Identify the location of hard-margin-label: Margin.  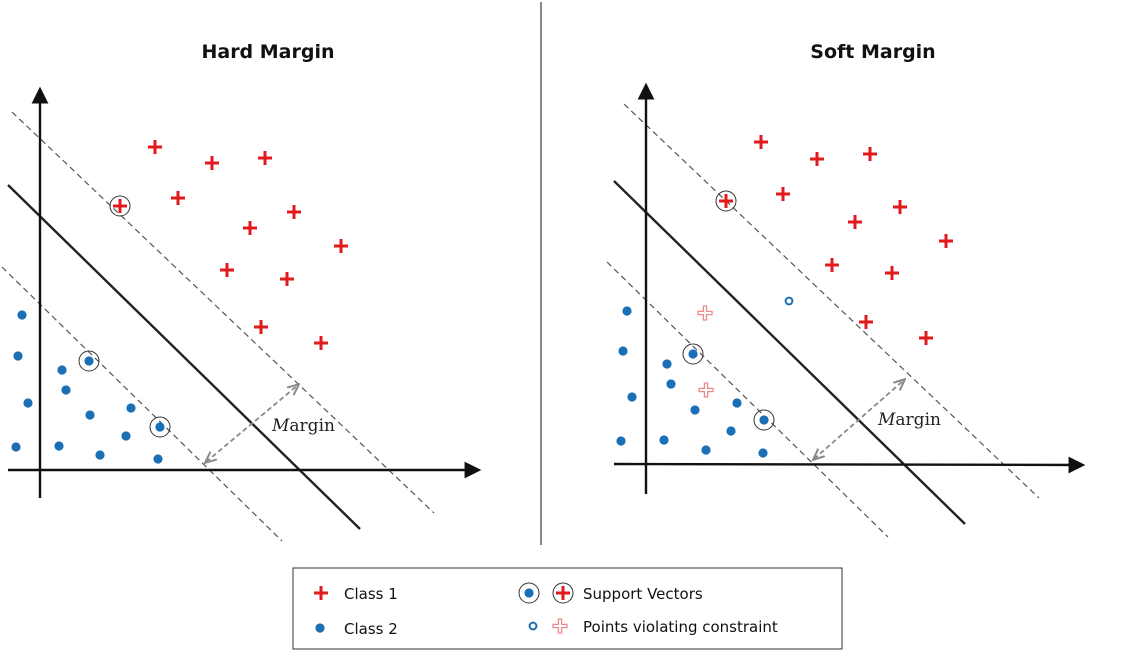
(303, 426).